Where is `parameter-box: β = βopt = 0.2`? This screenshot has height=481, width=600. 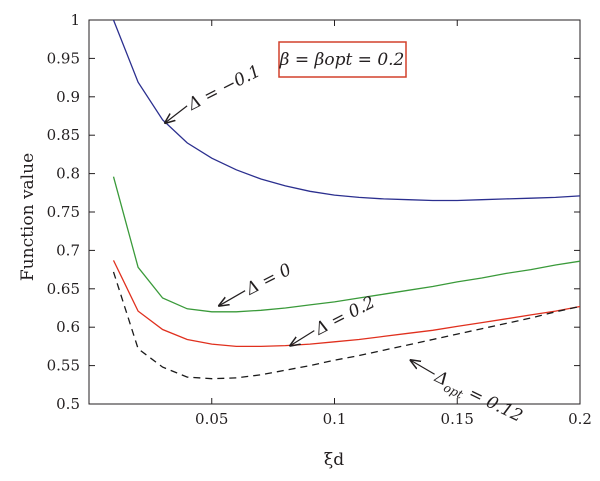 parameter-box: β = βopt = 0.2 is located at coordinates (342, 59).